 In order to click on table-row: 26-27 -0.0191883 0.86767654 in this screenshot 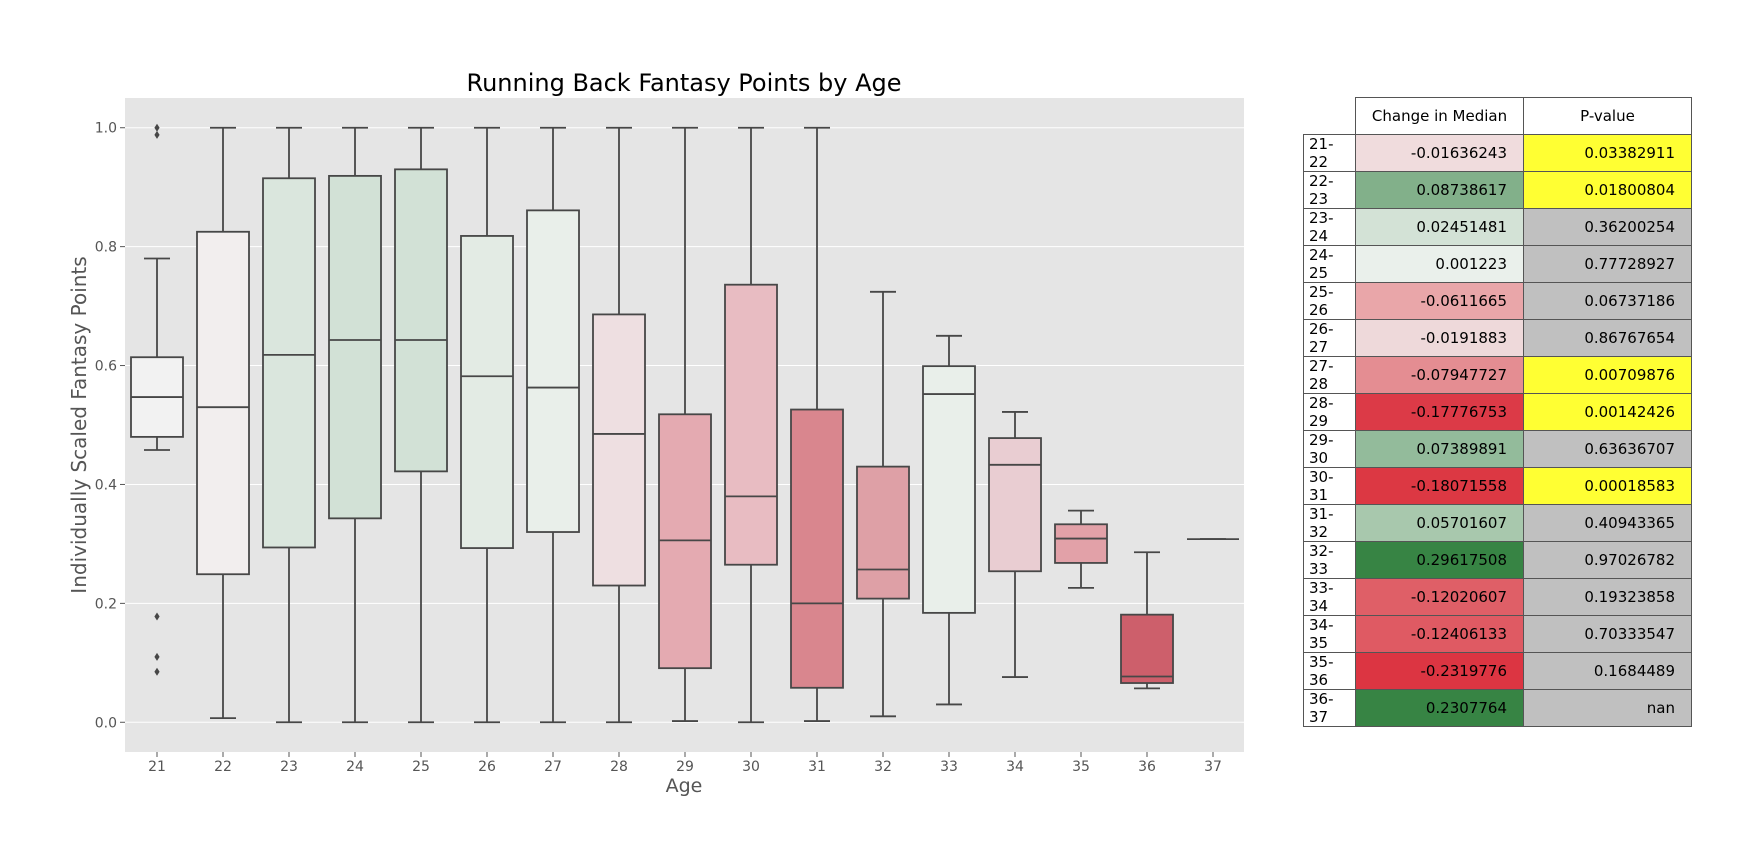, I will do `click(1497, 338)`.